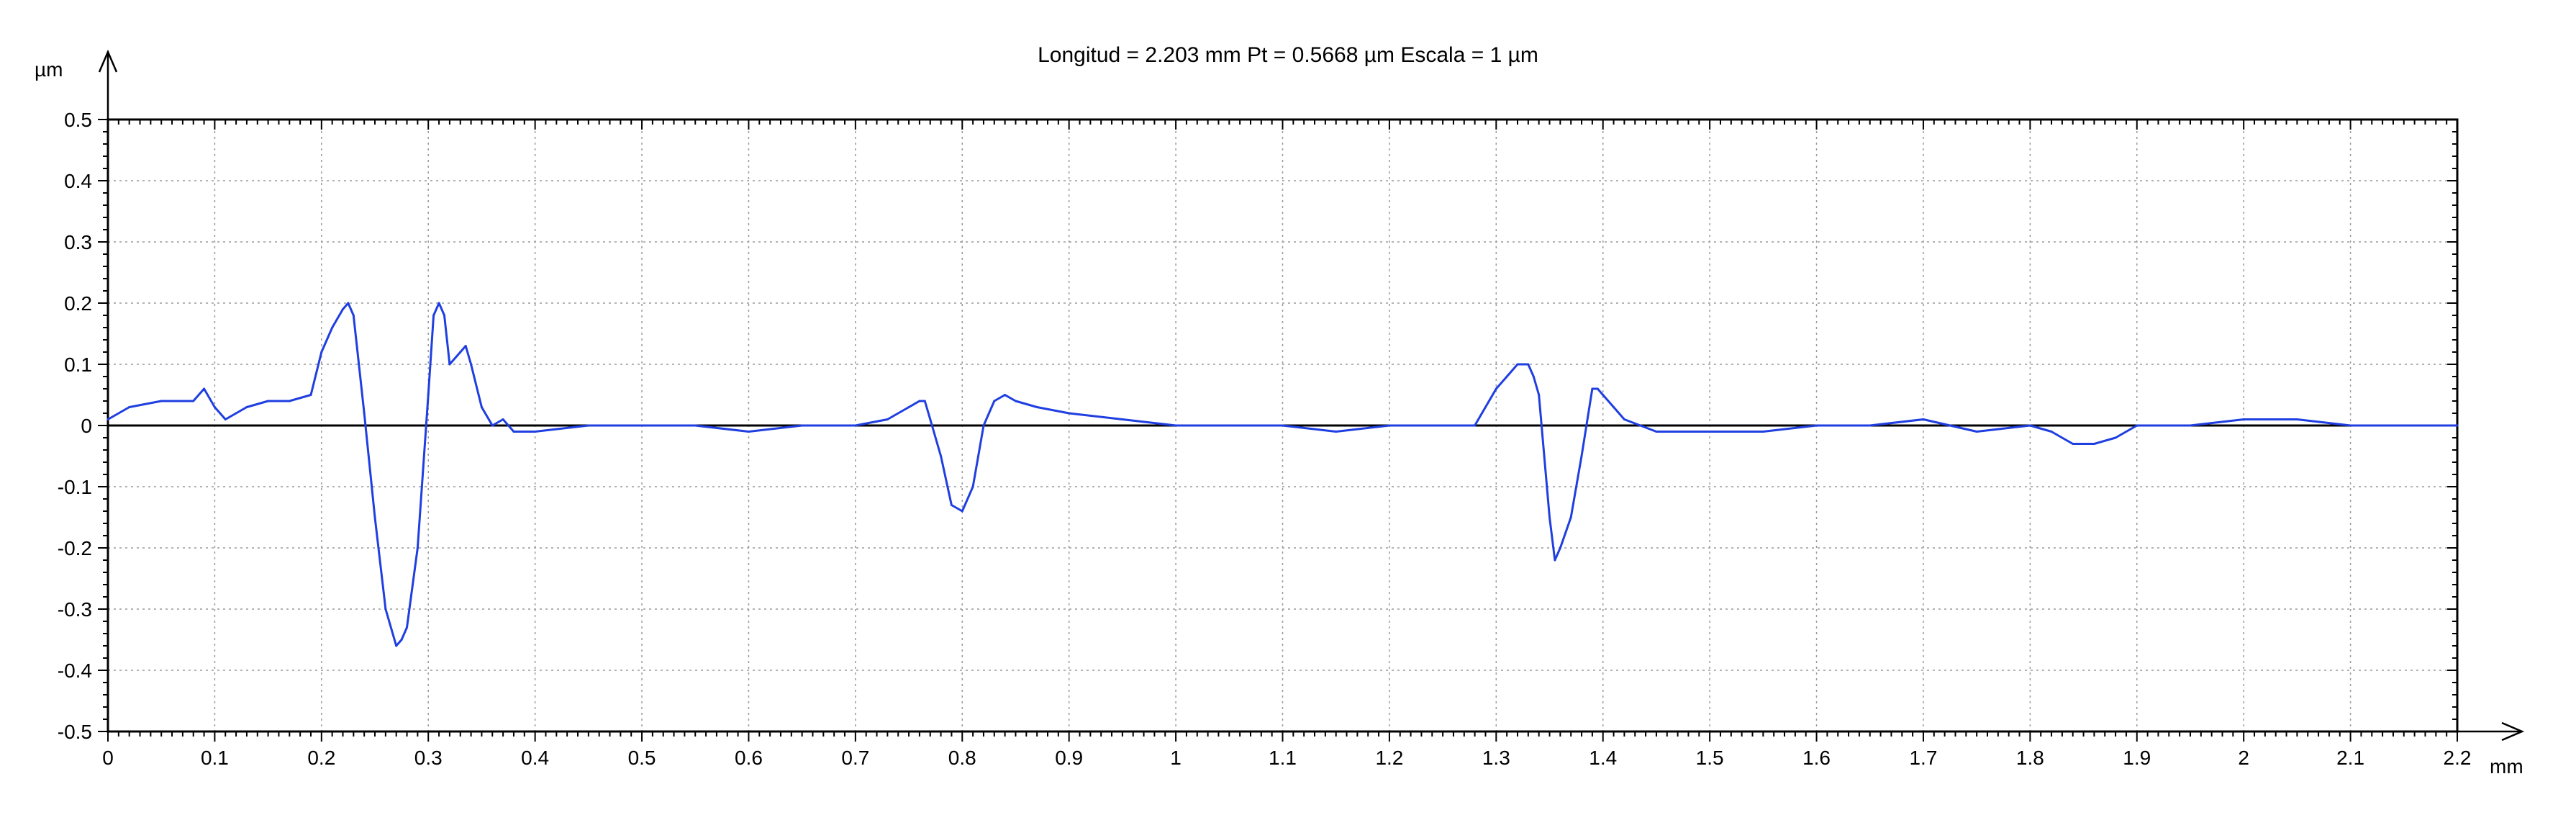 This screenshot has width=2576, height=833. What do you see at coordinates (78, 120) in the screenshot?
I see `y-tick-label: 0.5` at bounding box center [78, 120].